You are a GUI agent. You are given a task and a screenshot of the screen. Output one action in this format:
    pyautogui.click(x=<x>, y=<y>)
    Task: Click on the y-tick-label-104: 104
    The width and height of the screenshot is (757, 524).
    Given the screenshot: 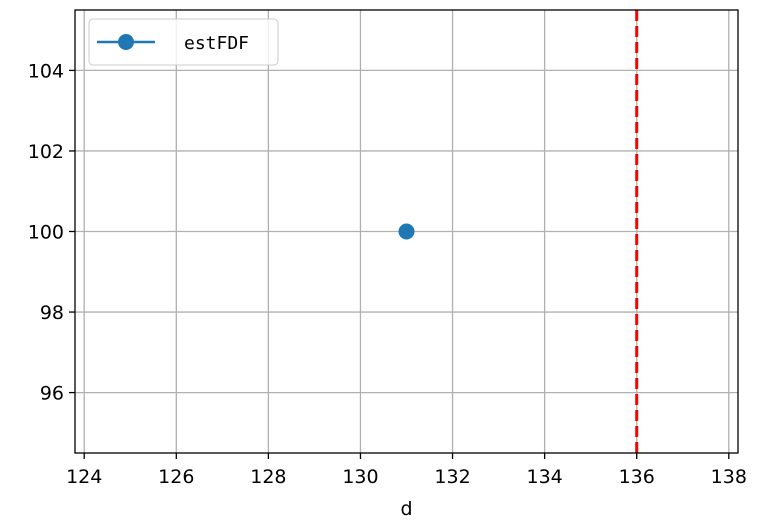 What is the action you would take?
    pyautogui.click(x=46, y=71)
    